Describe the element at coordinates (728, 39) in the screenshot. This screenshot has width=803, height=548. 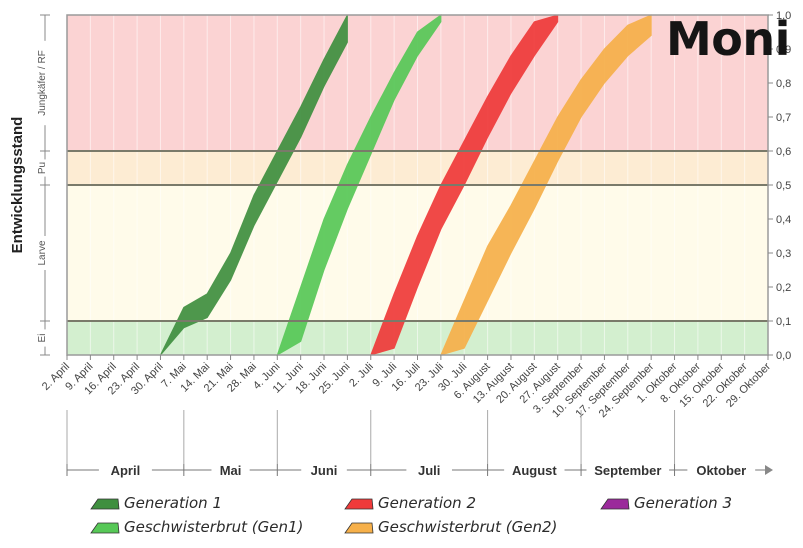
I see `corner-title: Moni` at that location.